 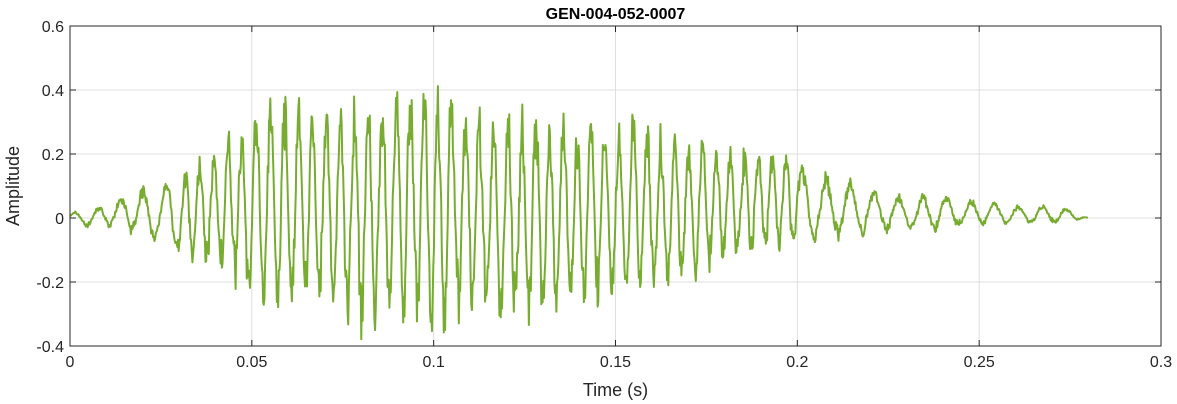 What do you see at coordinates (50, 347) in the screenshot?
I see `y-tick-label: -0.4` at bounding box center [50, 347].